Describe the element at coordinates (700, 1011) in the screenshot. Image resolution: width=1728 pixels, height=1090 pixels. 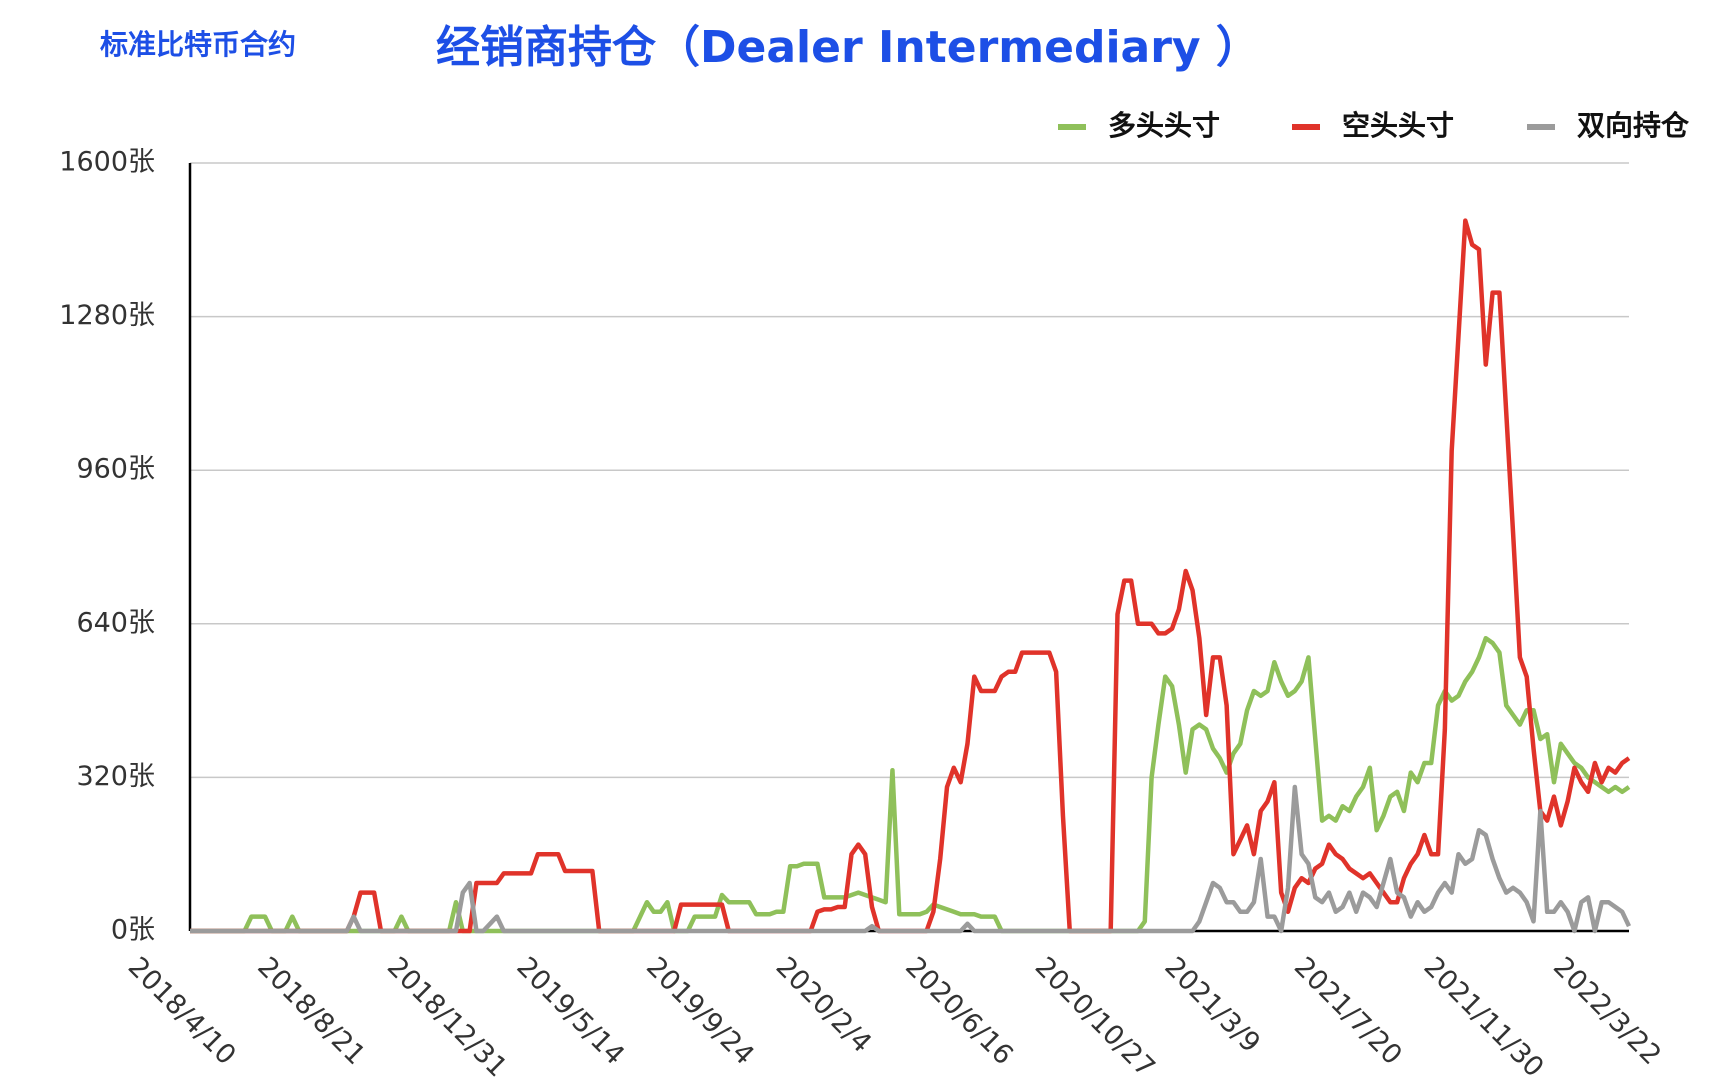
I see `x-tick-label: 2019/9/24` at that location.